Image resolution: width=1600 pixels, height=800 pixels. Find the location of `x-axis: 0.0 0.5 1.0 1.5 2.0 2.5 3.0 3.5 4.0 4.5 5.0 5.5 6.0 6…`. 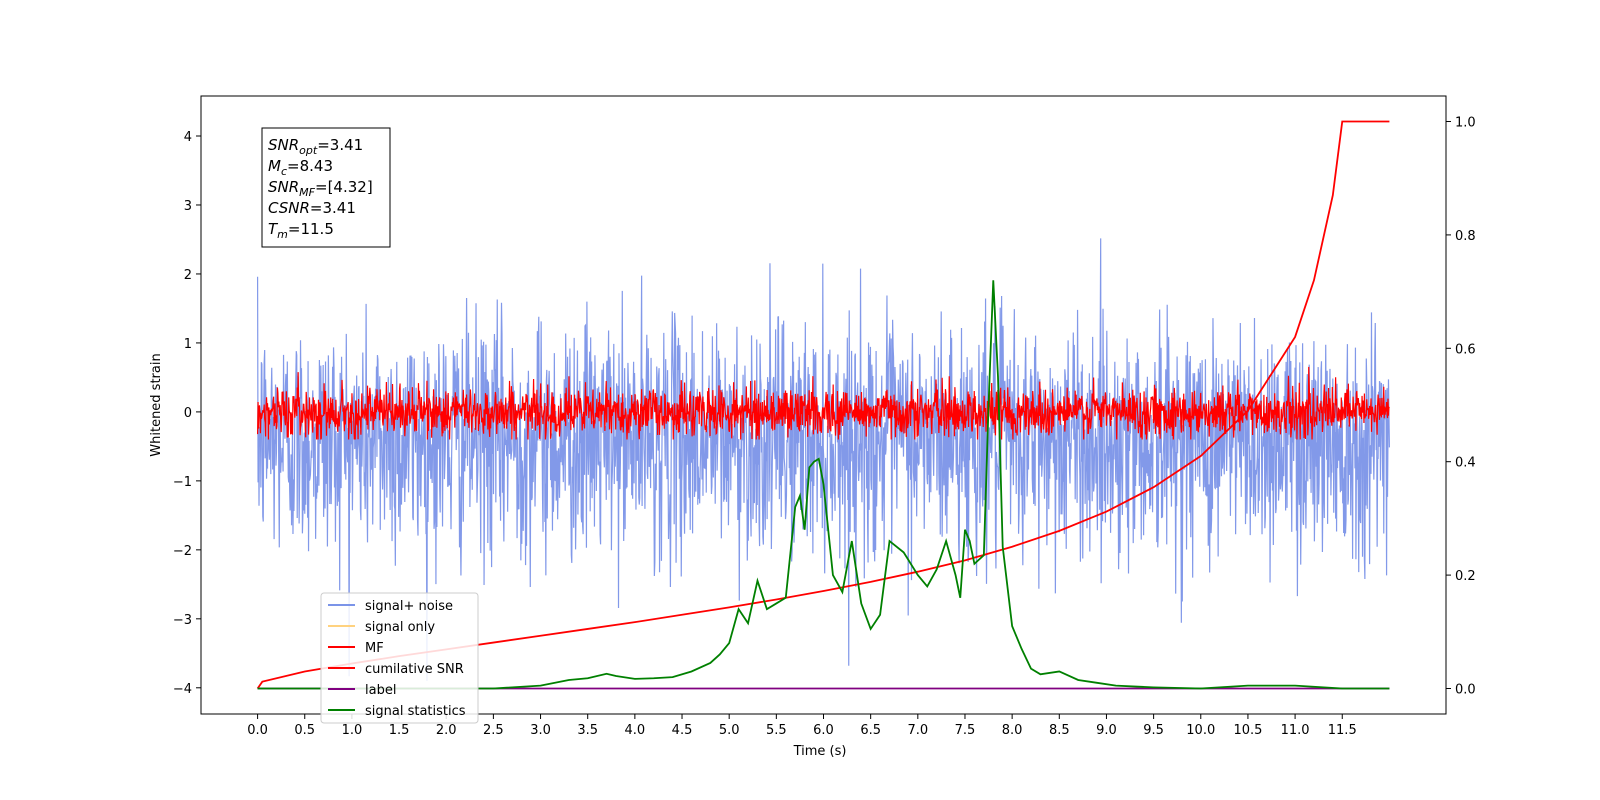

x-axis: 0.0 0.5 1.0 1.5 2.0 2.5 3.0 3.5 4.0 4.5 5.0 5.5 6.0 6… is located at coordinates (802, 726).